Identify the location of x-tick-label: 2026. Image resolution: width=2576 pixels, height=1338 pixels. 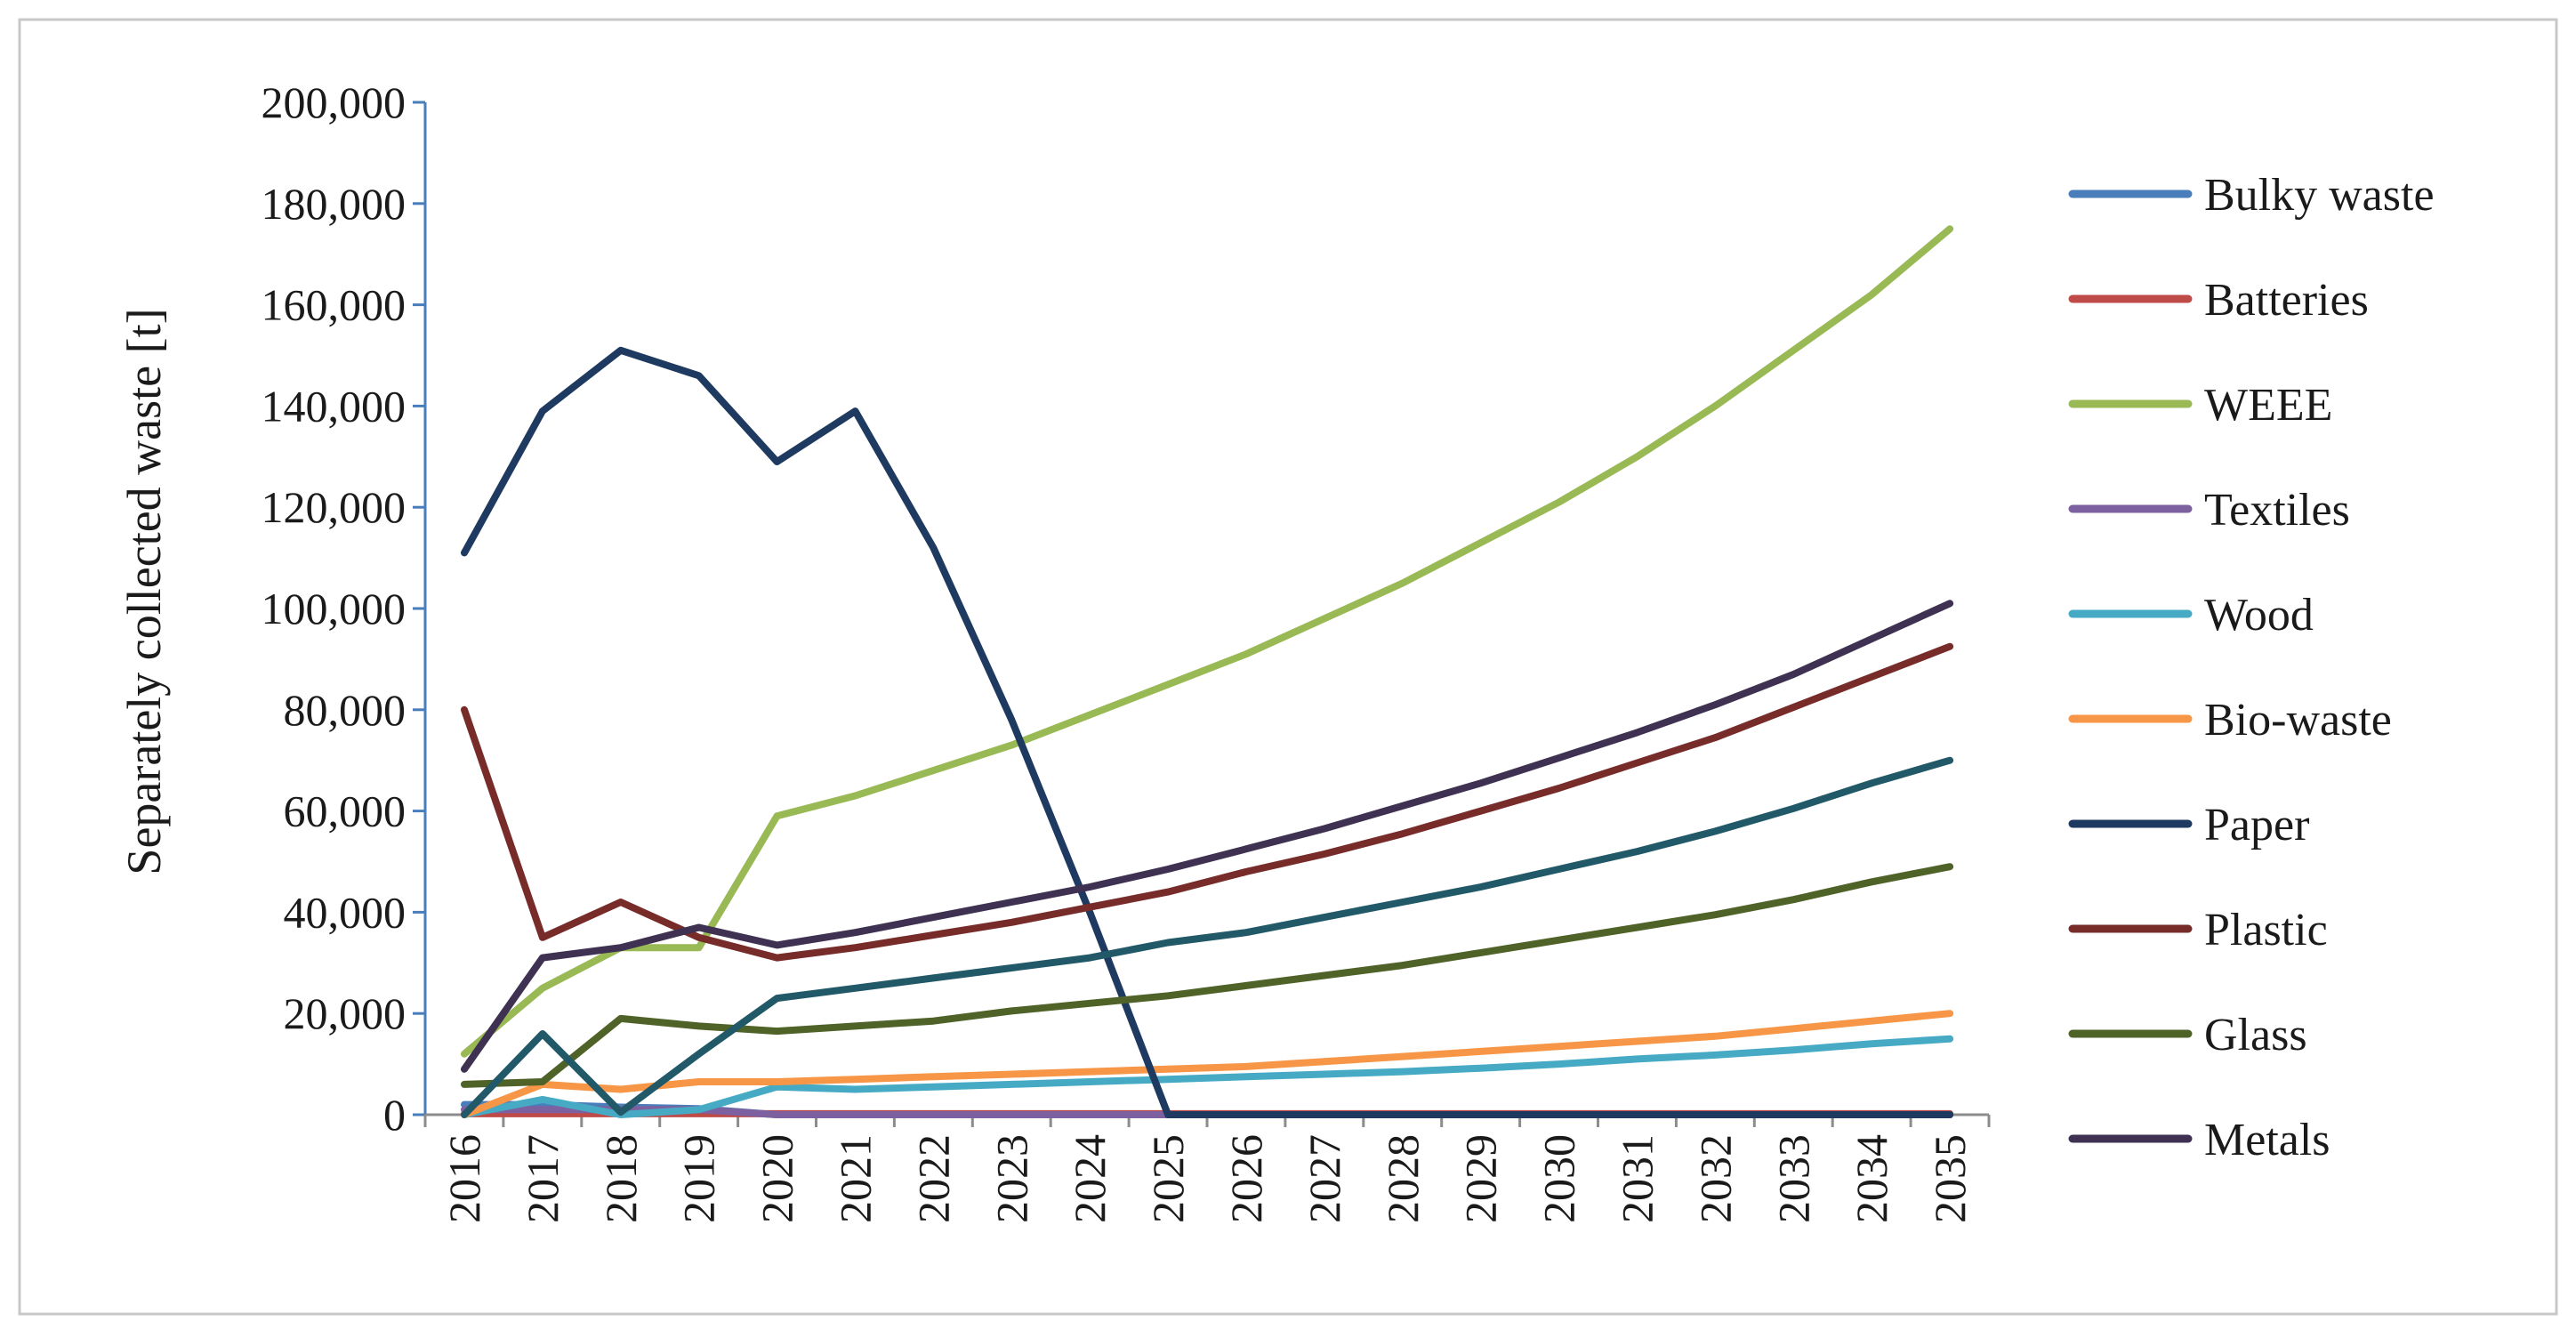
(1246, 1178).